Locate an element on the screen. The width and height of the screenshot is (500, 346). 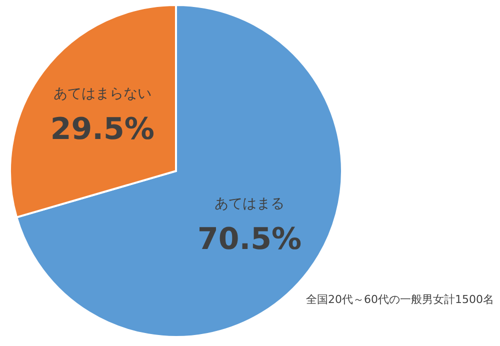
text: 全国20代～60代の一般男女計1500名 is located at coordinates (400, 299).